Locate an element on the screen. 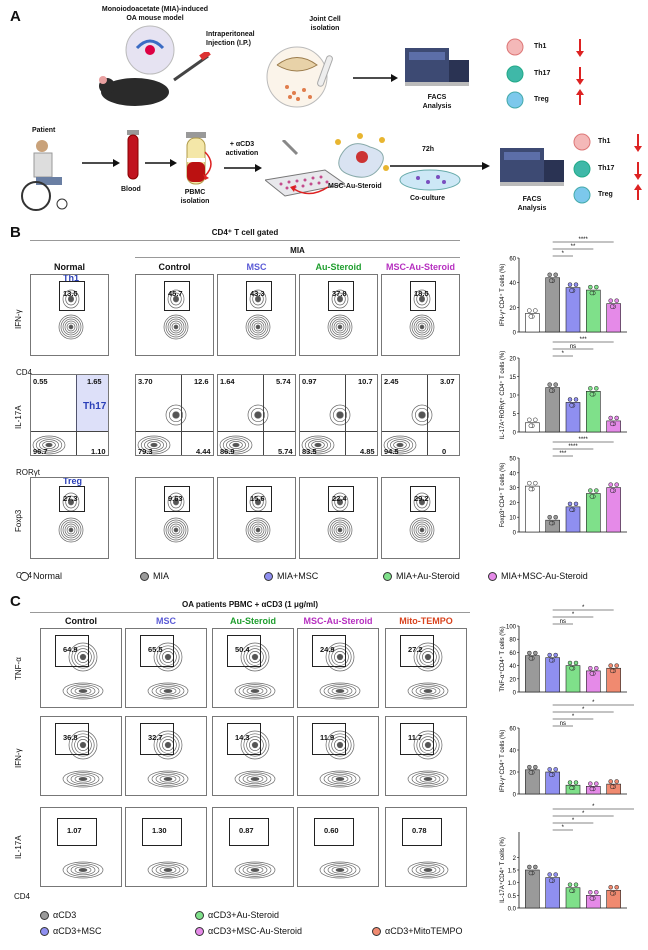 The image size is (648, 950). y-tick-label: 0.0 is located at coordinates (512, 910).